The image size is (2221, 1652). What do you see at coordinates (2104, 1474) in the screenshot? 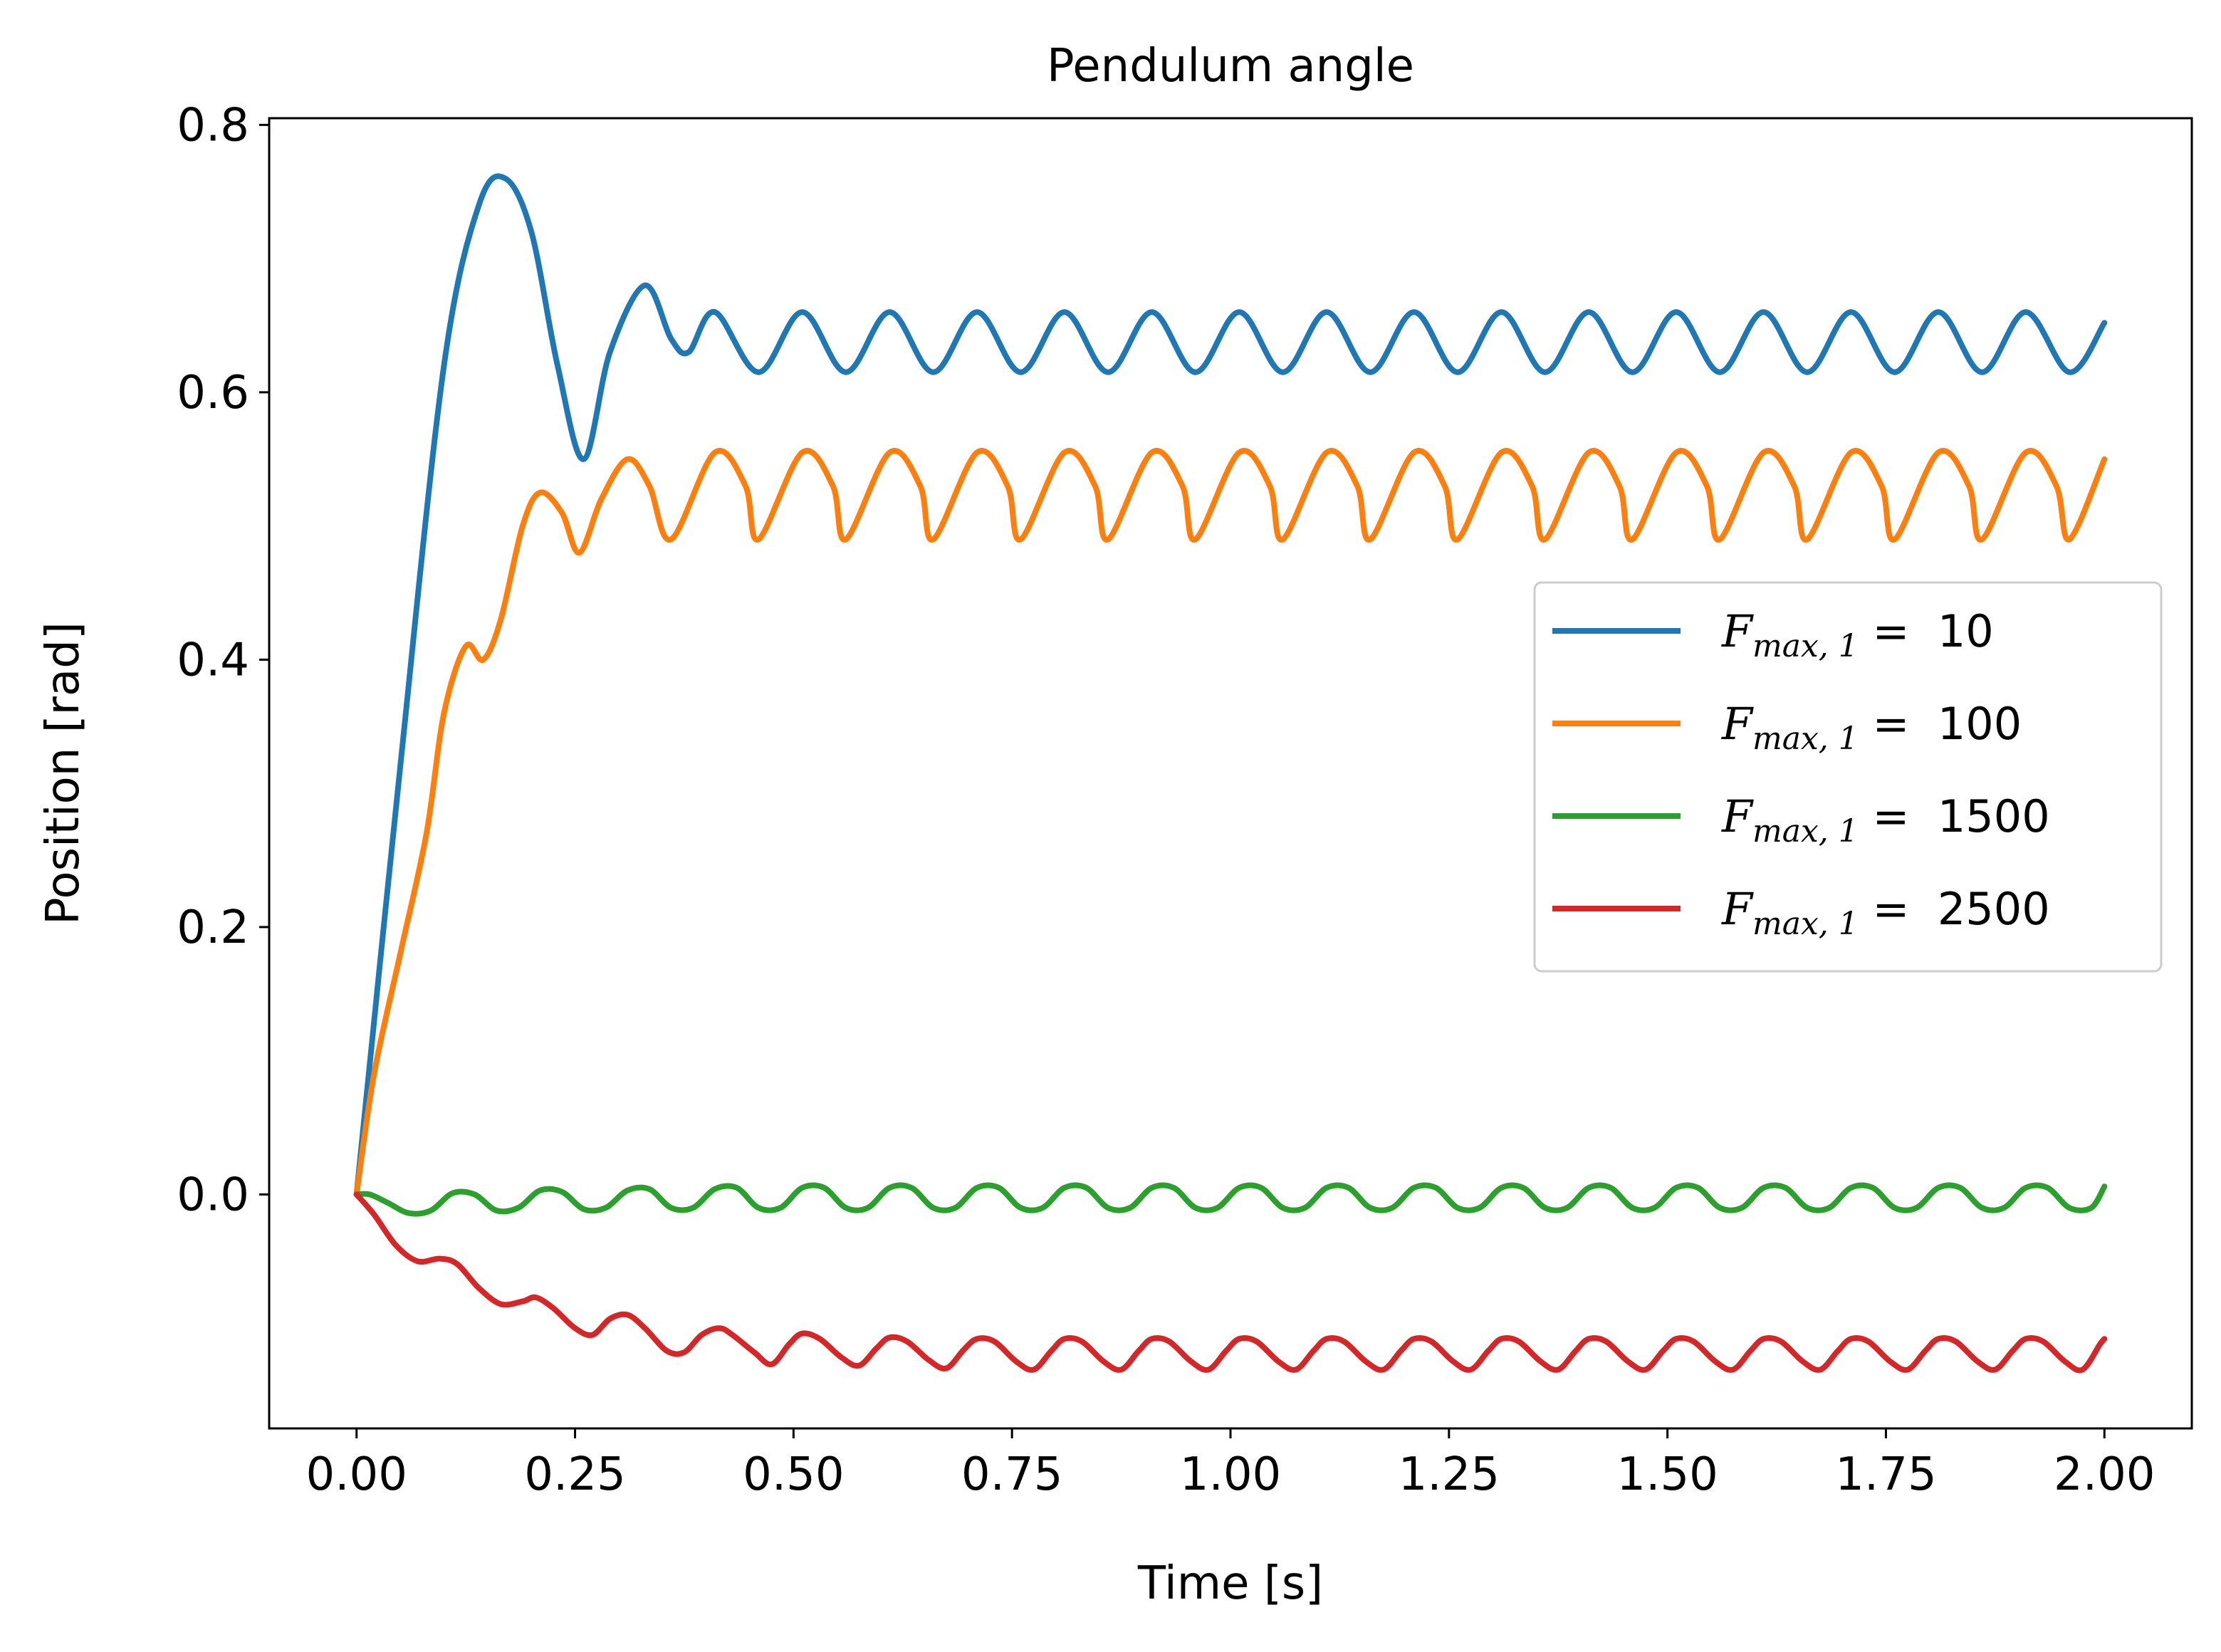
I see `x-tick-label: 2.00` at bounding box center [2104, 1474].